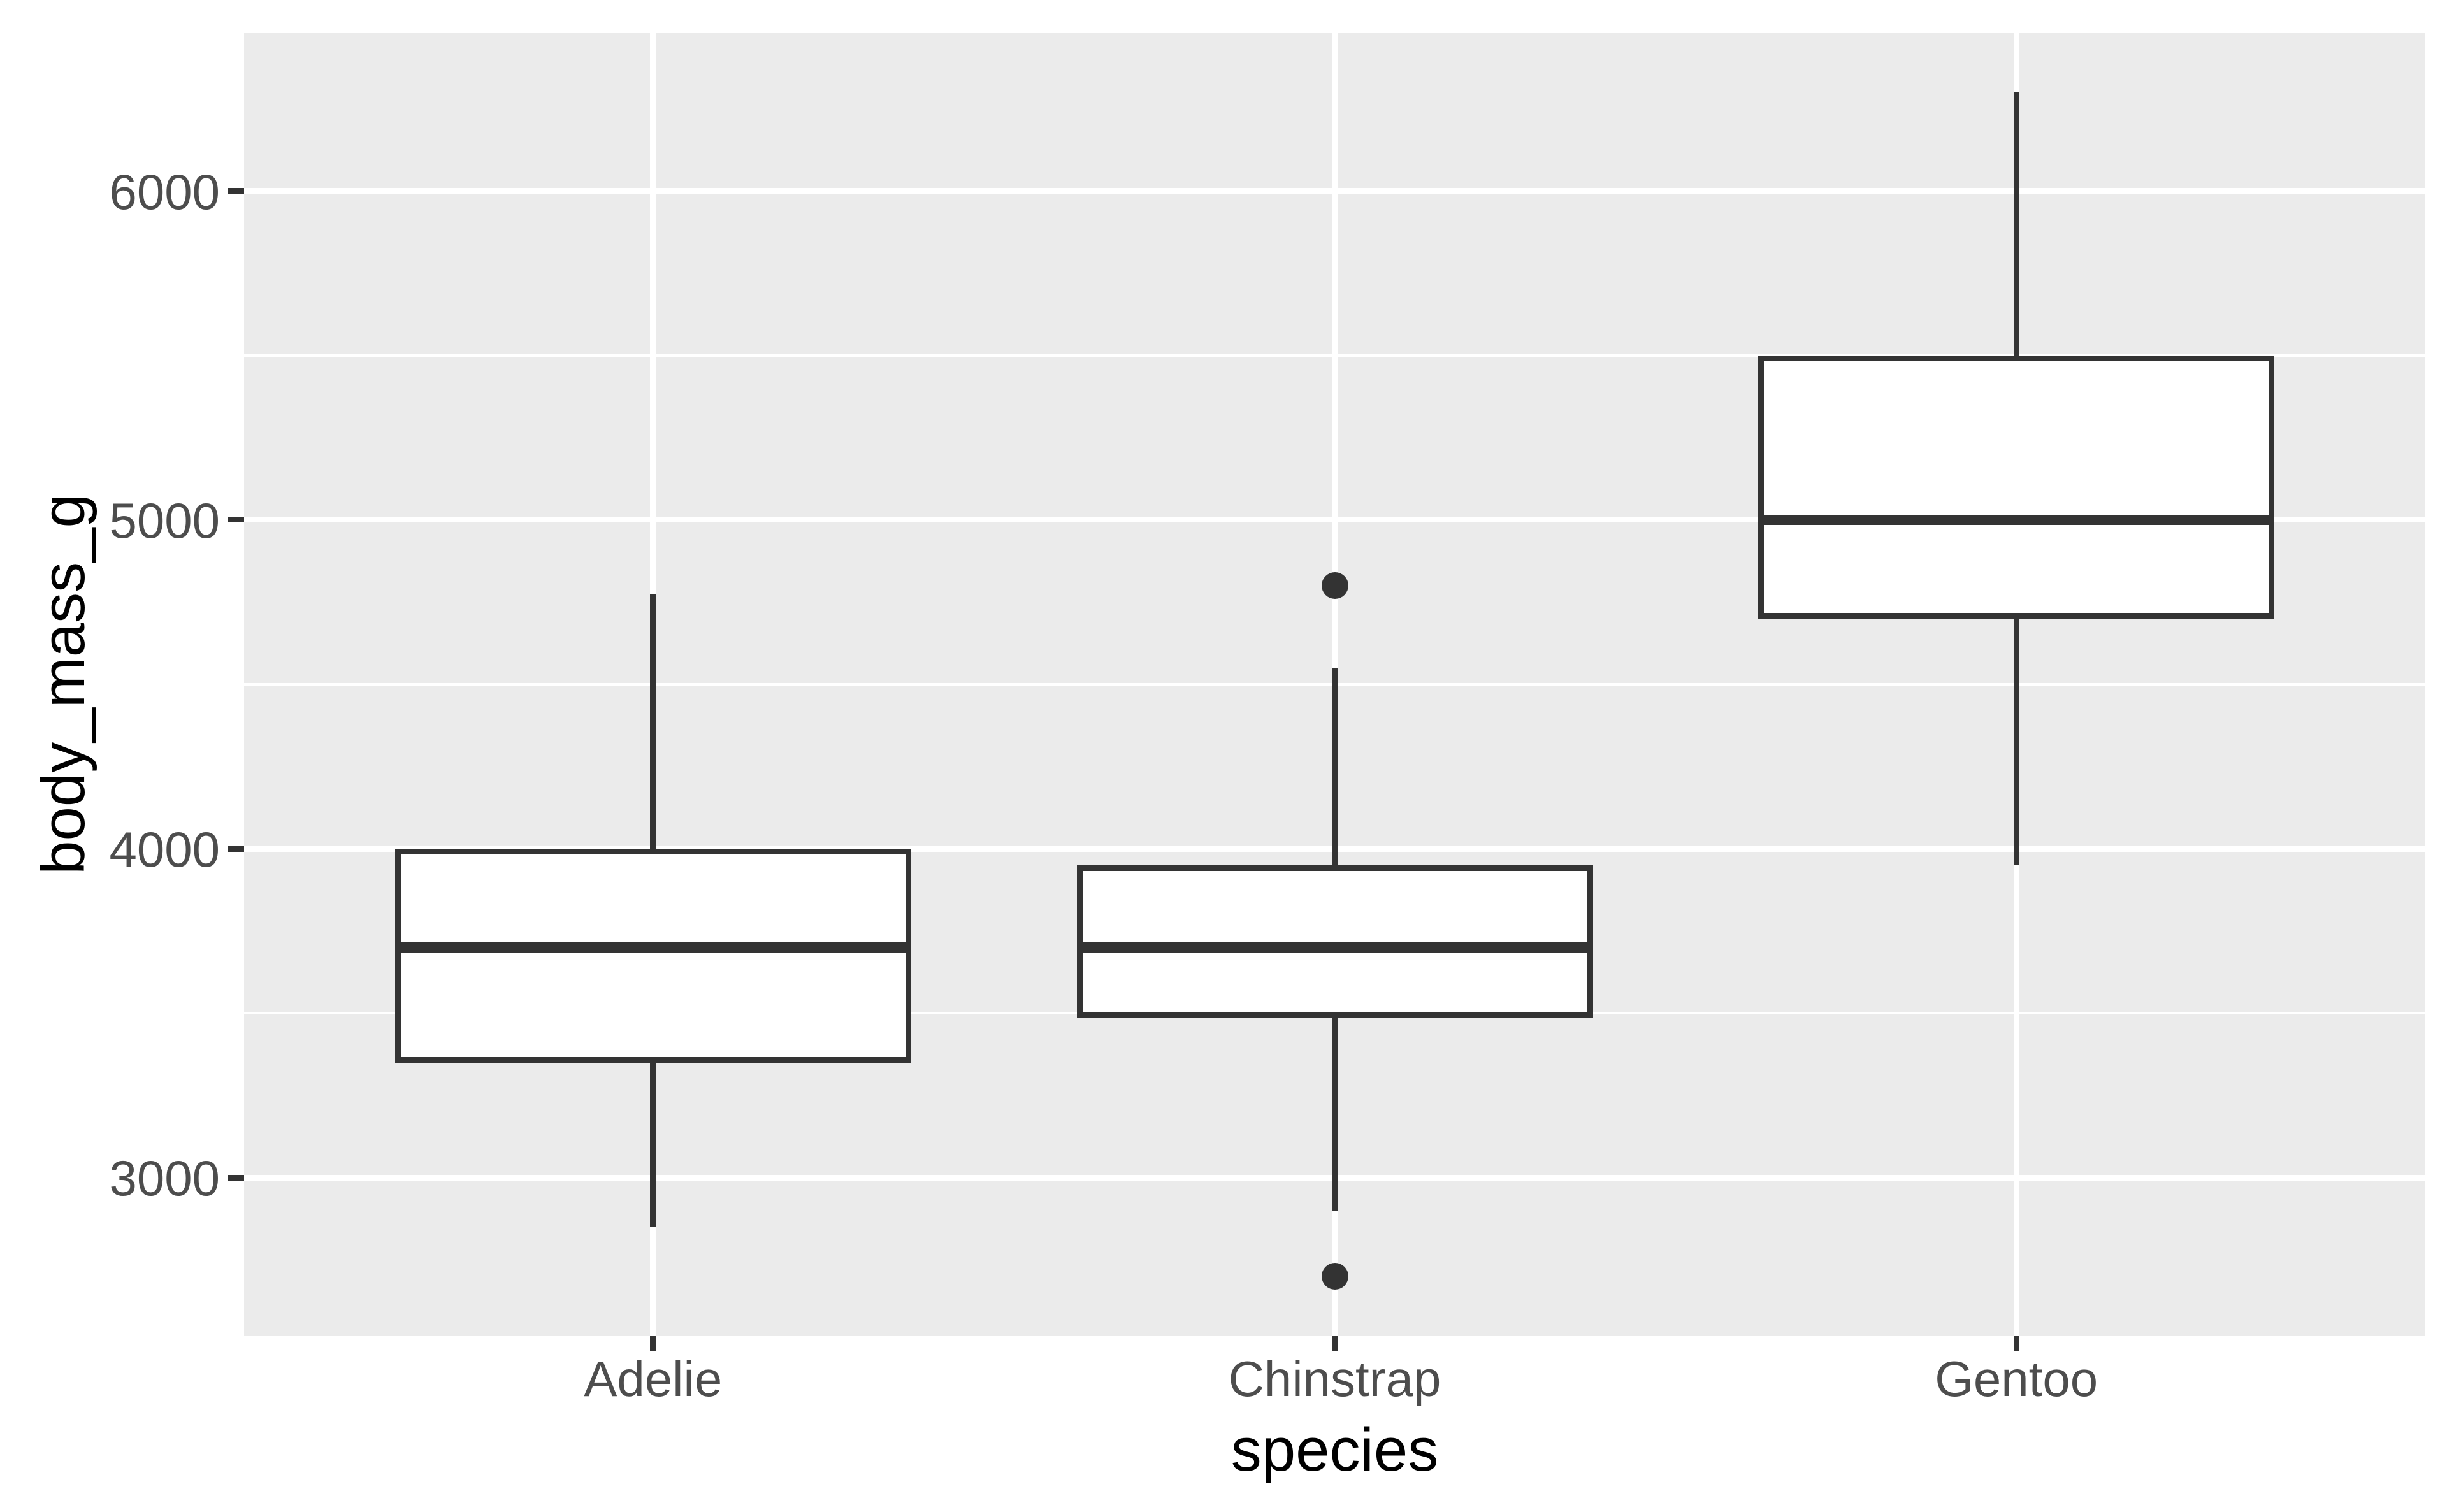 This screenshot has height=1512, width=2447. Describe the element at coordinates (2016, 487) in the screenshot. I see `boxplot-box-gentoo` at that location.